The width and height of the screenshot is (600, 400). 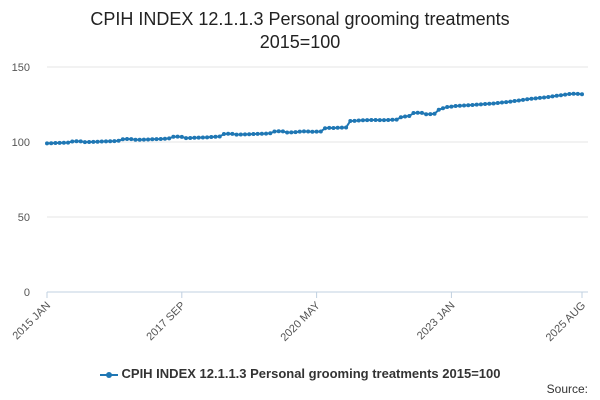 What do you see at coordinates (21, 180) in the screenshot?
I see `y-axis-tick-labels: 0 50 100 150` at bounding box center [21, 180].